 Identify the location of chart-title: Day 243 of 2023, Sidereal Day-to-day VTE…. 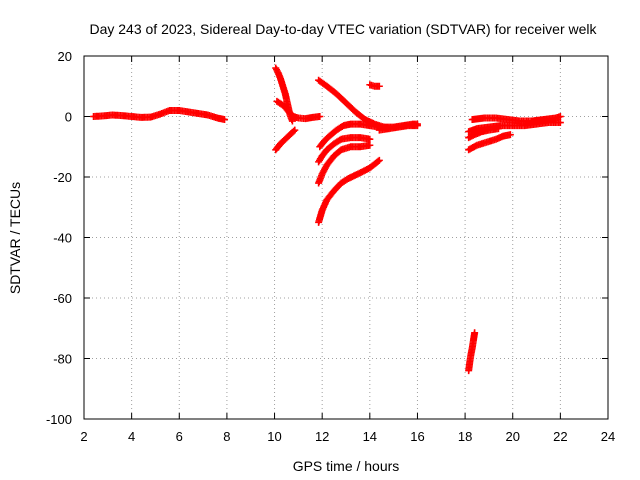
(343, 29).